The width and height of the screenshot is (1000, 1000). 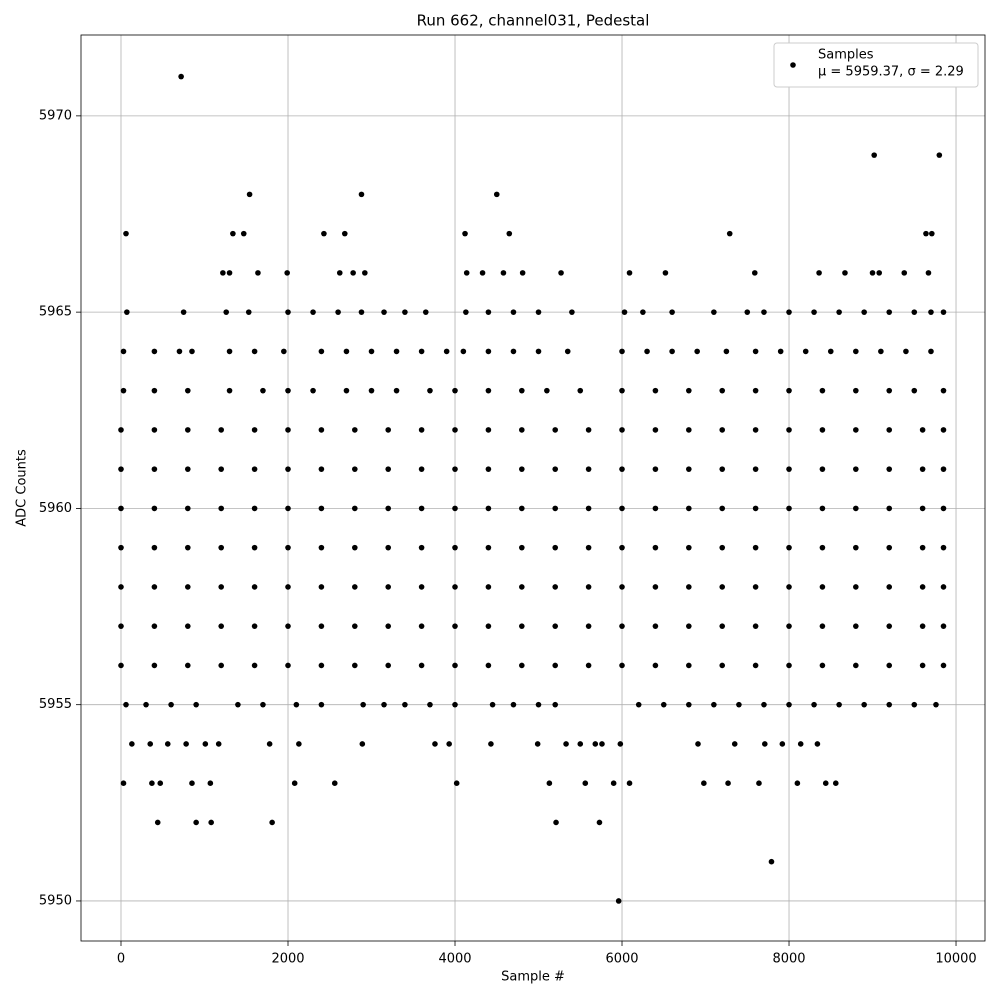 I want to click on legend-box, so click(x=876, y=65).